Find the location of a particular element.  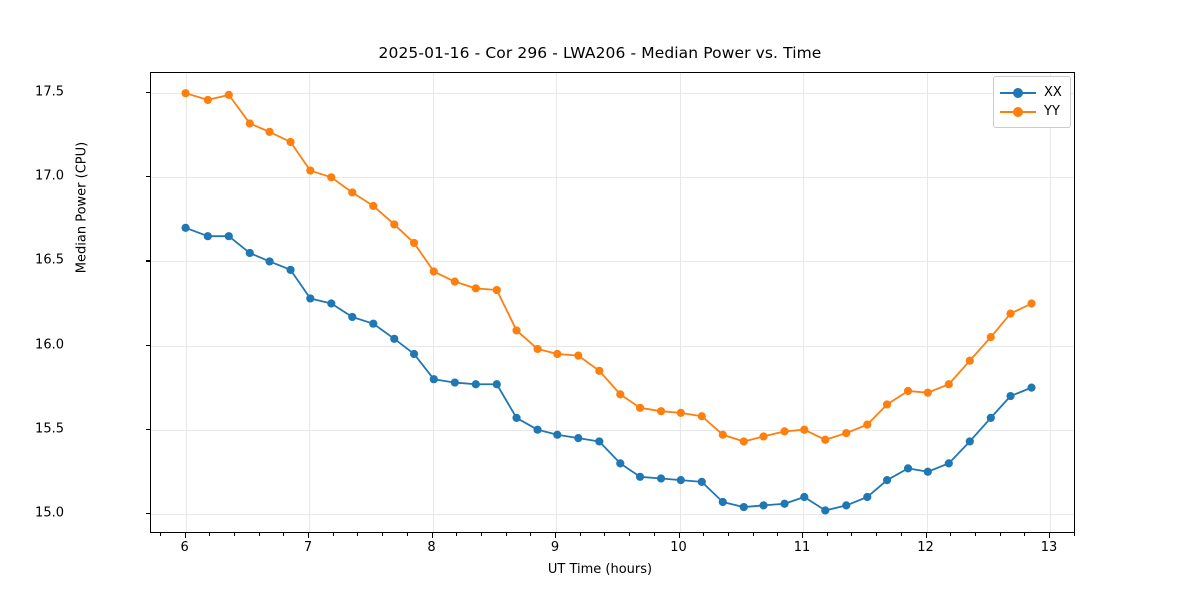

y-axis-label: Median Power (CPU) is located at coordinates (82, 207).